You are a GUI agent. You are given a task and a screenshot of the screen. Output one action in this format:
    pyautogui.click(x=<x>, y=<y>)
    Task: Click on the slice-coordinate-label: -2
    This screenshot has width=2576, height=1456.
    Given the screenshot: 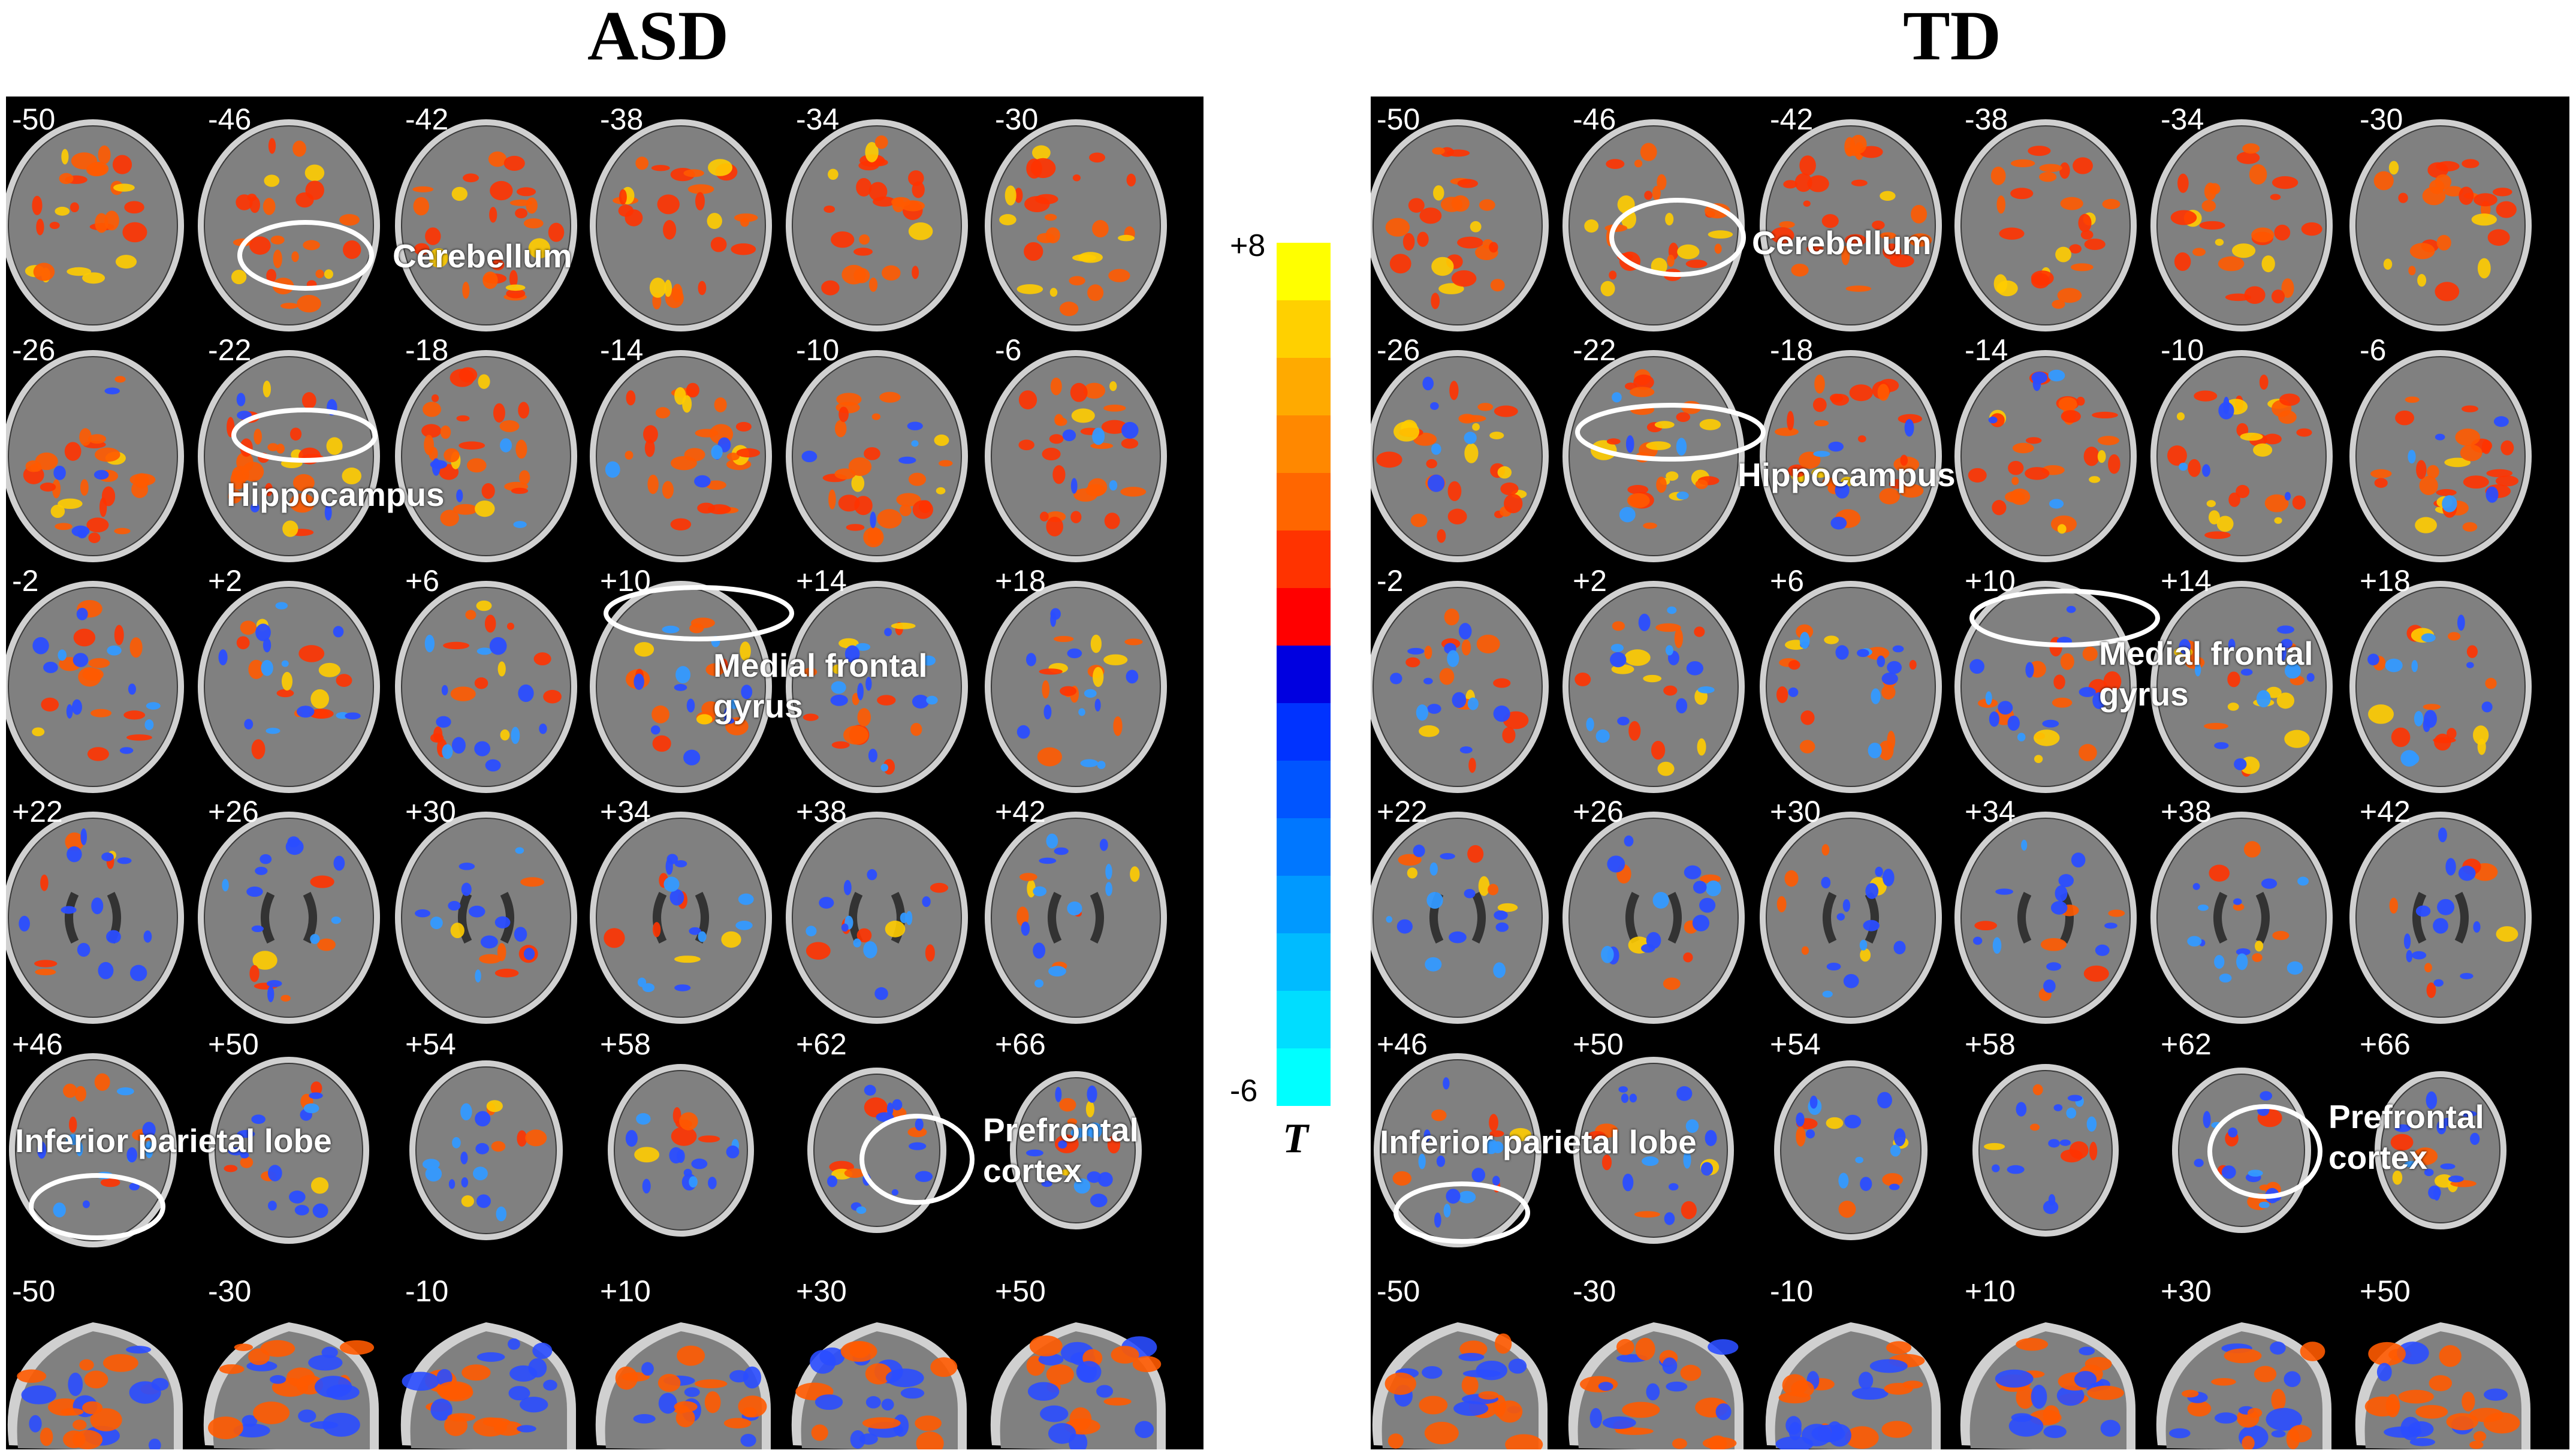 What is the action you would take?
    pyautogui.click(x=1391, y=581)
    